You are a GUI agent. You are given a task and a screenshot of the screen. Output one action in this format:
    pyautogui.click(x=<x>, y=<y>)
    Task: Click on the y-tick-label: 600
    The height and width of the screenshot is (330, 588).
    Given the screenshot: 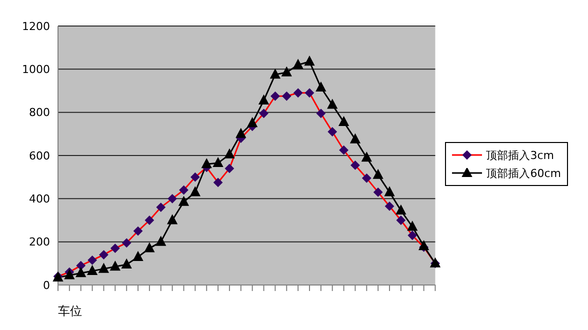 What is the action you would take?
    pyautogui.click(x=39, y=155)
    